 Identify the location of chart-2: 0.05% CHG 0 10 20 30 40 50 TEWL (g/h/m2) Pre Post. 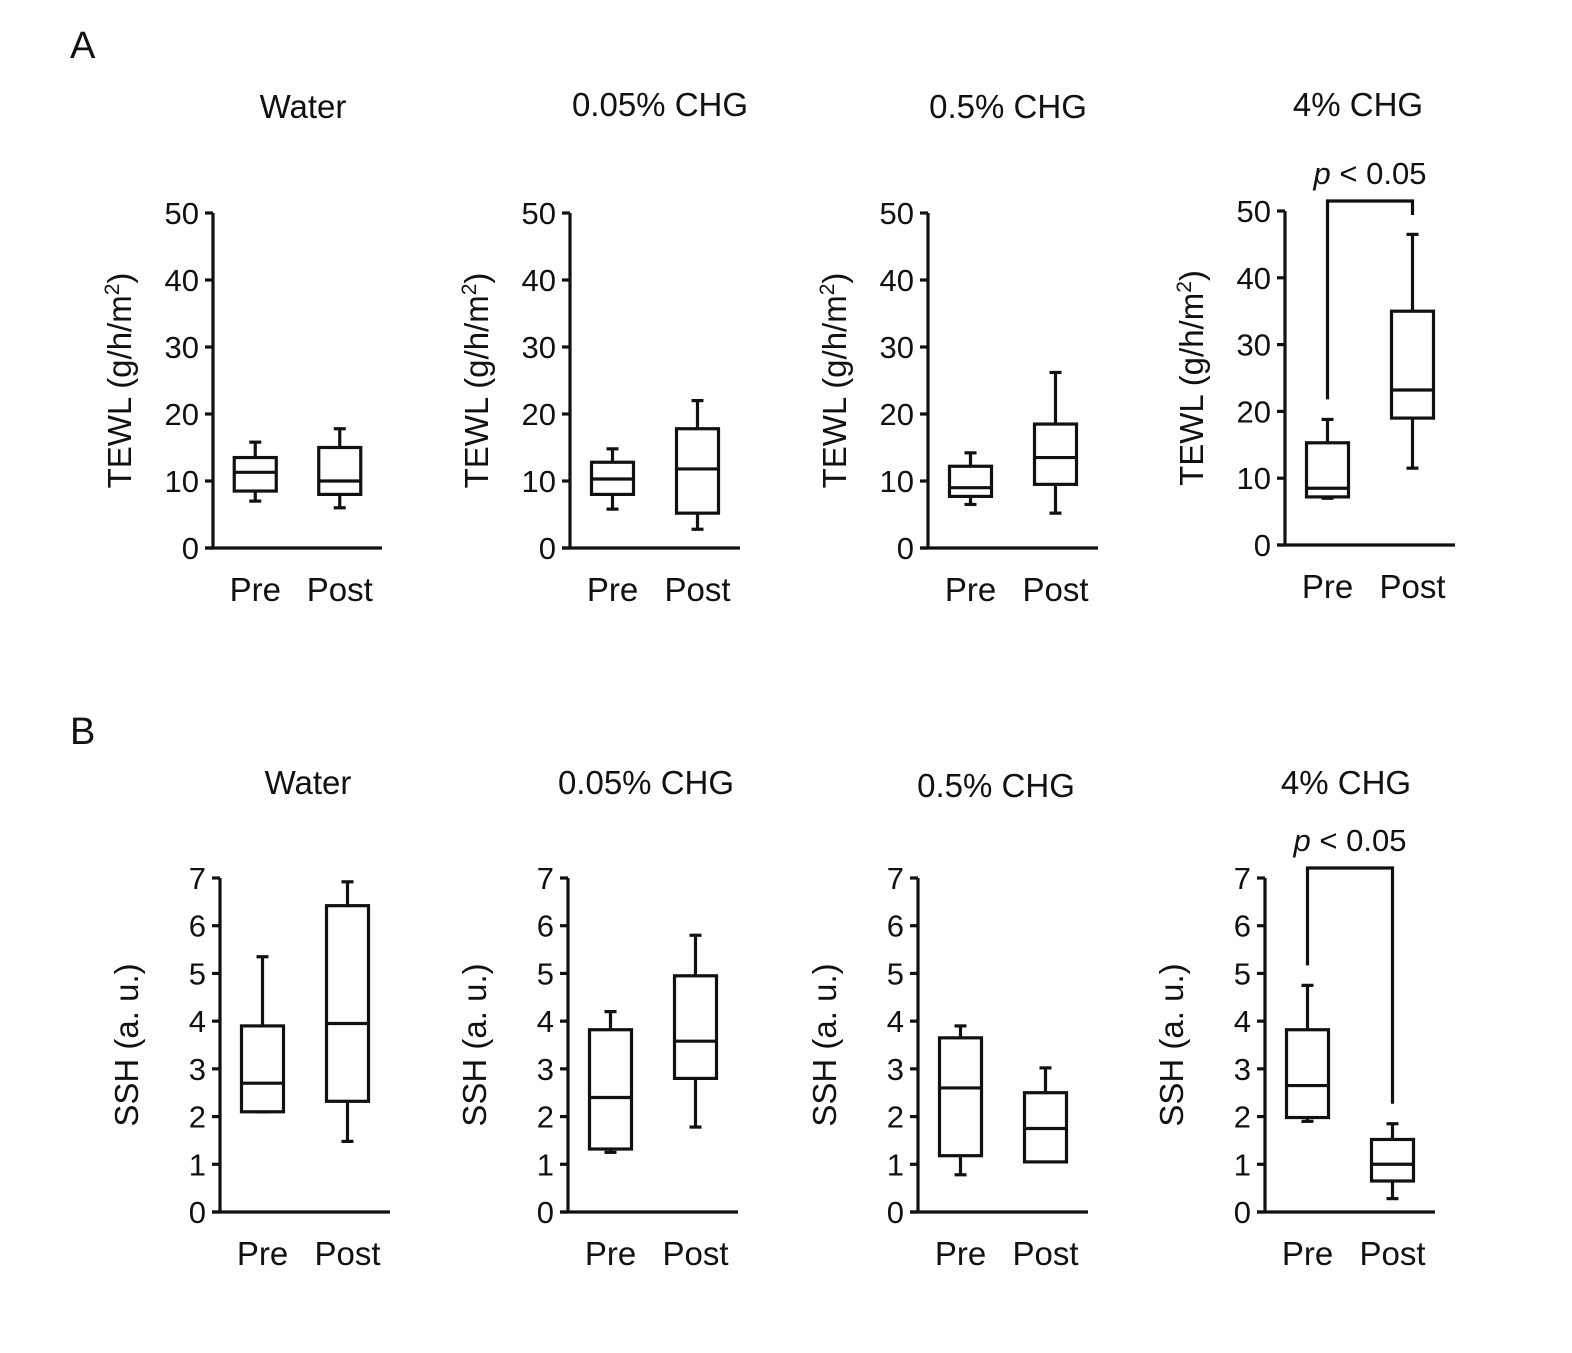
(603, 347).